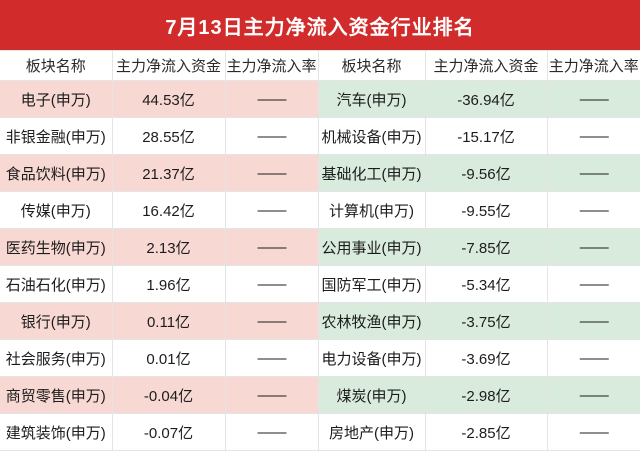 Image resolution: width=640 pixels, height=451 pixels. I want to click on table-row: 建筑装饰(申万) -0.07亿 —— 房地产(申万) -2.85亿 ——, so click(320, 432).